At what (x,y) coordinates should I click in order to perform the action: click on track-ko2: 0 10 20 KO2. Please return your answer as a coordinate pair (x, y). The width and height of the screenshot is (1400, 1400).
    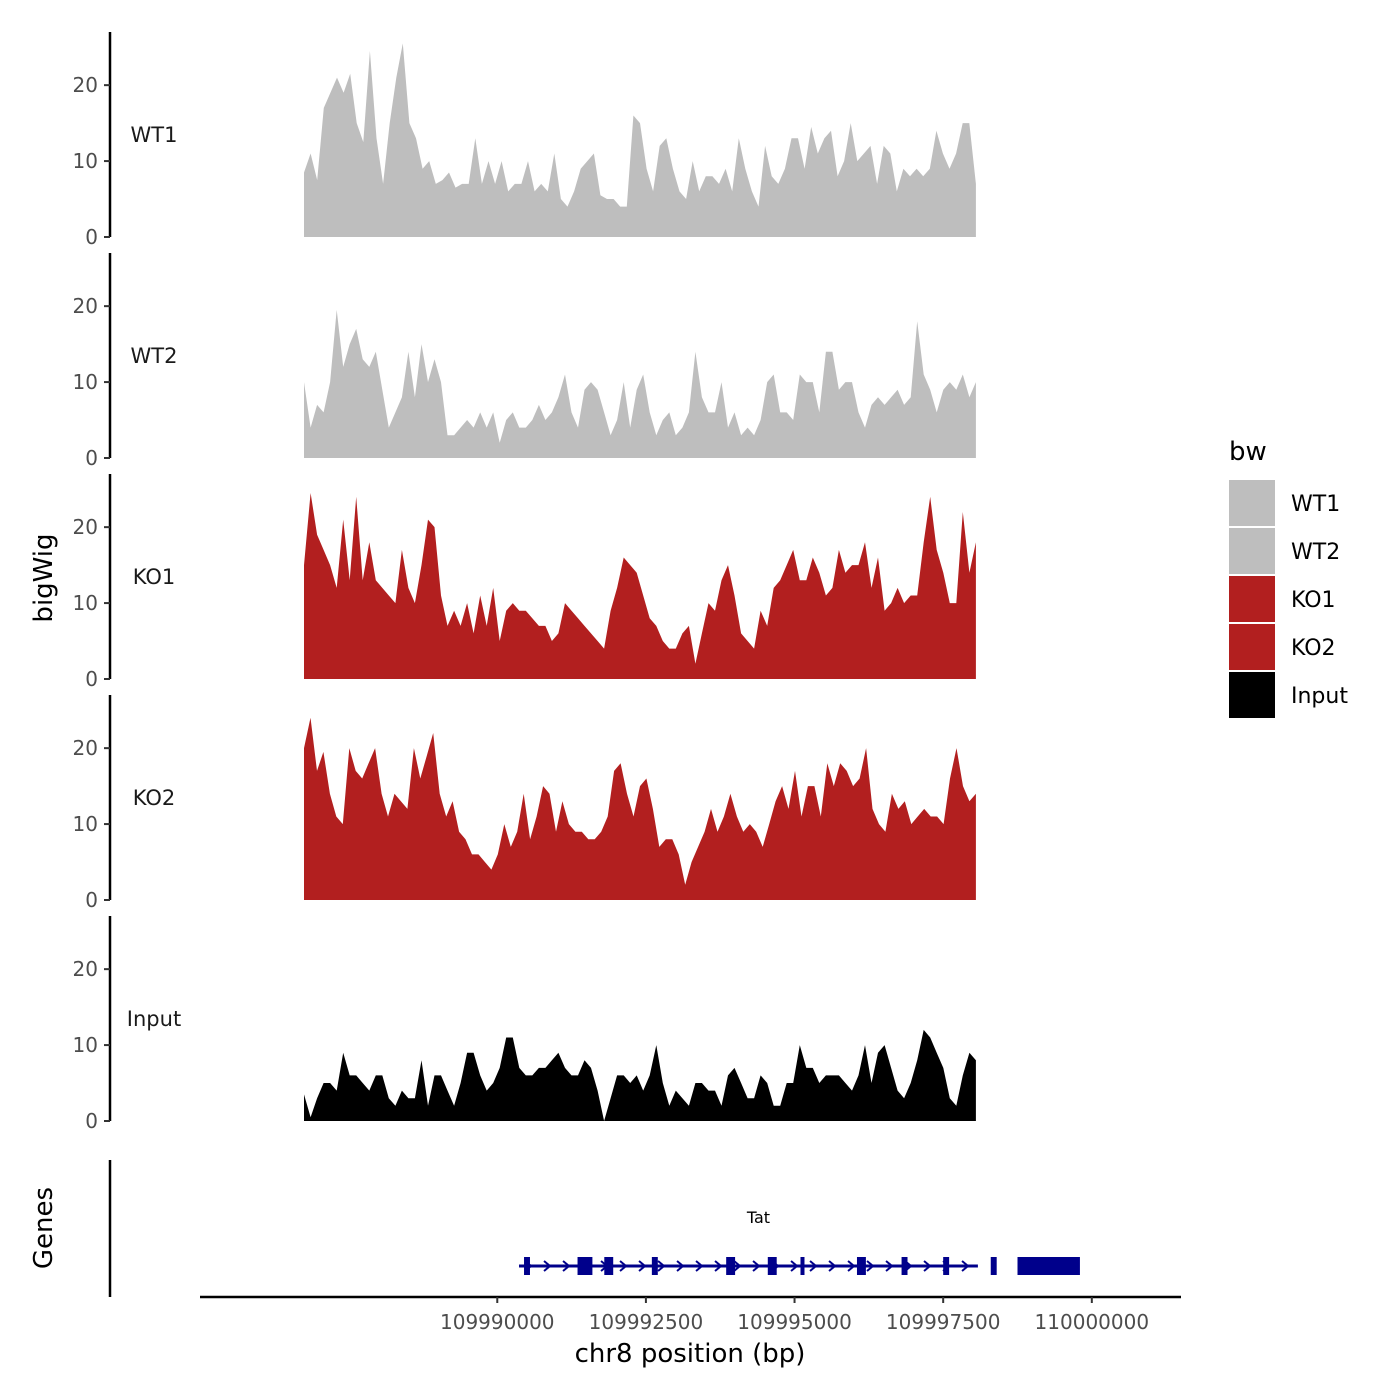
    Looking at the image, I should click on (524, 803).